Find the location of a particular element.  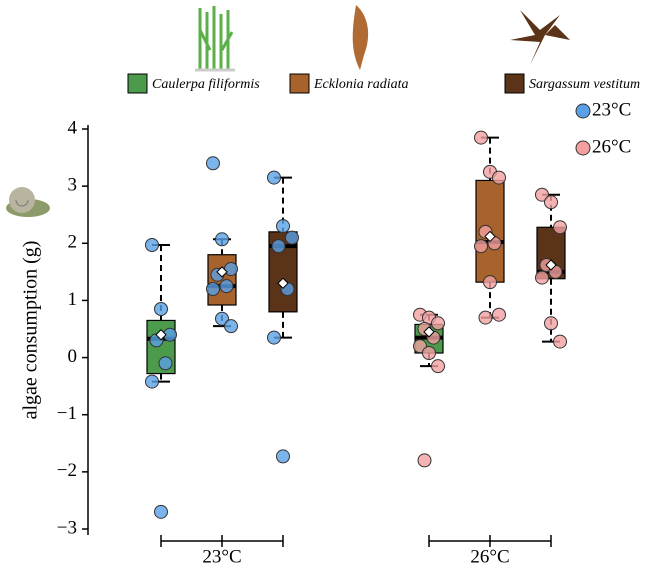

x-tick-label: 23°C is located at coordinates (221, 556).